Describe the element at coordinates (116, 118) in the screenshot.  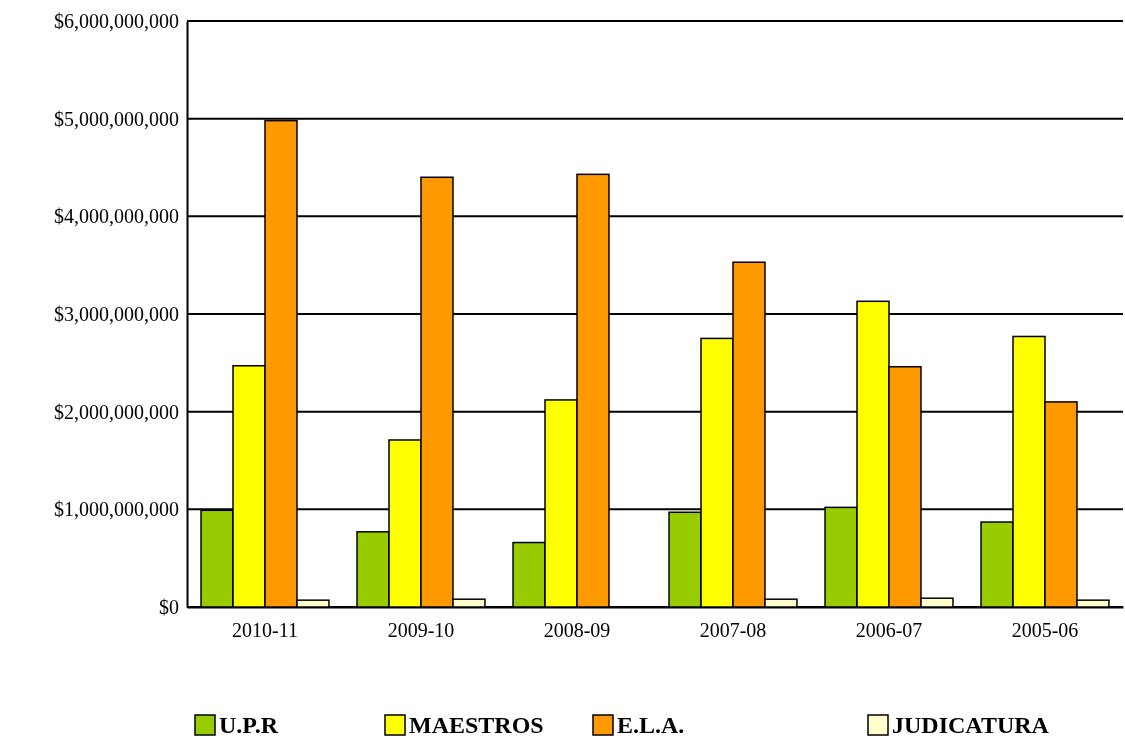
I see `y-tick-label: $5,000,000,000` at that location.